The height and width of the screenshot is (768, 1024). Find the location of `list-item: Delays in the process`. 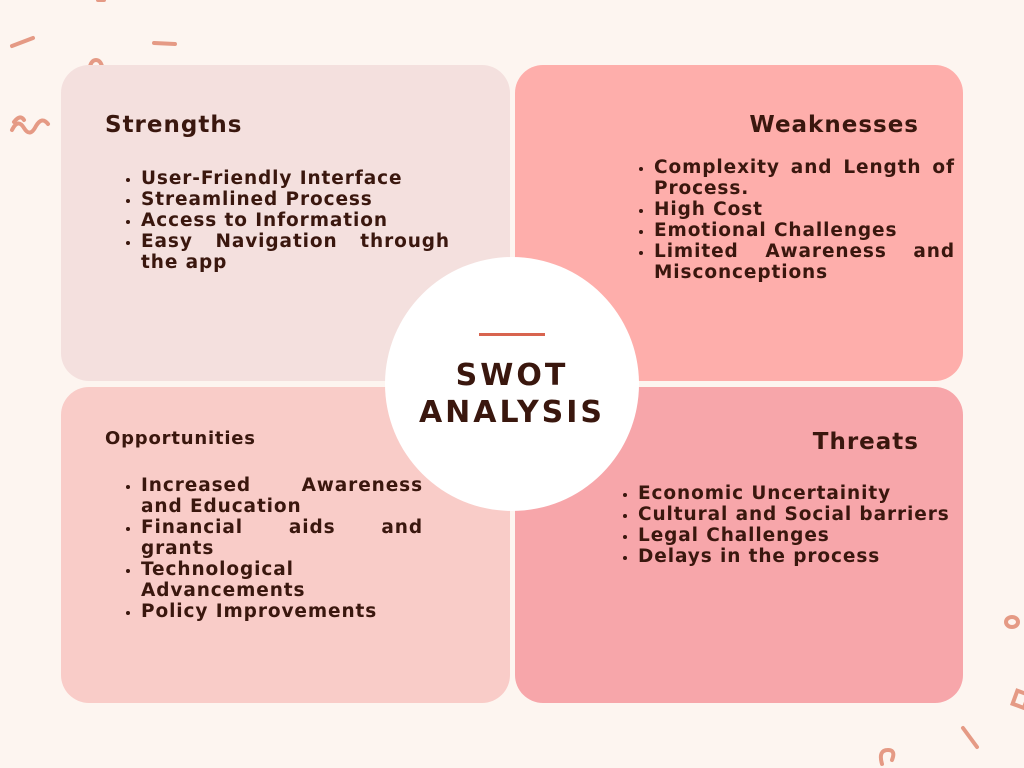

list-item: Delays in the process is located at coordinates (796, 556).